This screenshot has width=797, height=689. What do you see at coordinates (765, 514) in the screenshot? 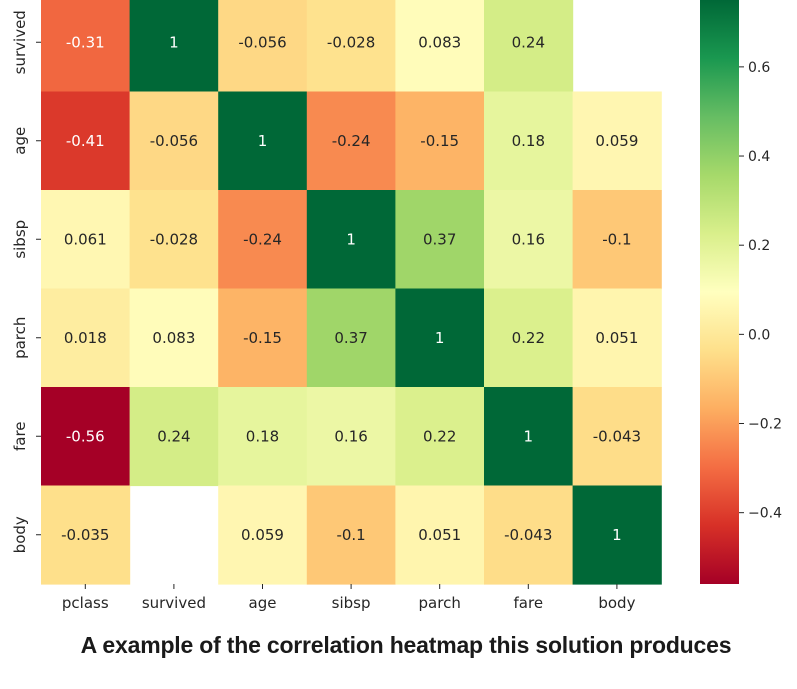
I see `colorbar-tick-label: −0.4` at bounding box center [765, 514].